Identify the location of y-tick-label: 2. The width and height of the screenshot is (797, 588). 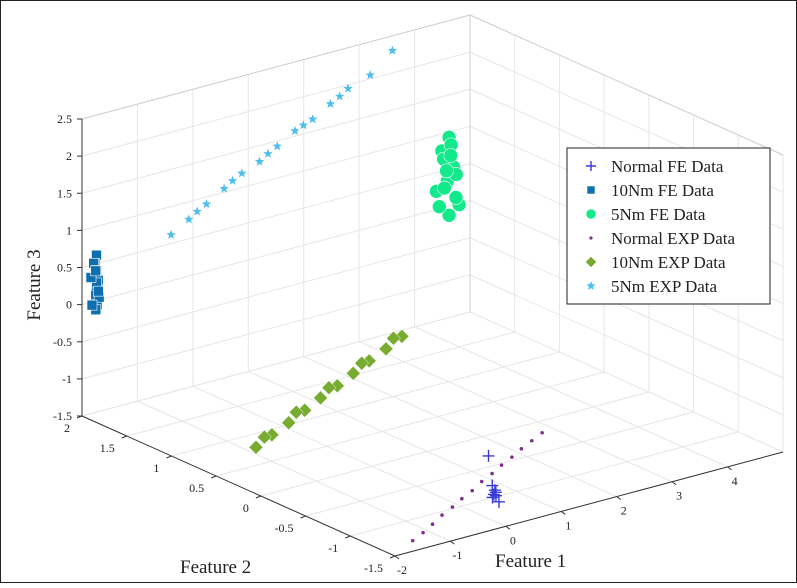
(67, 428).